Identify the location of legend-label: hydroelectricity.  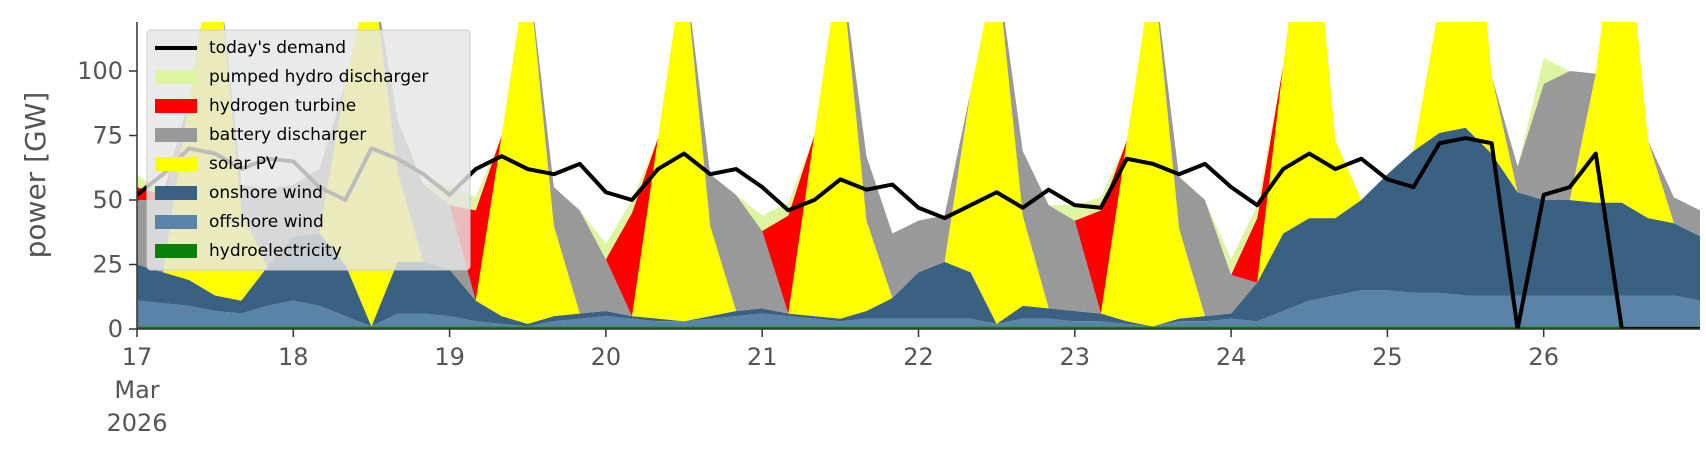
(275, 251).